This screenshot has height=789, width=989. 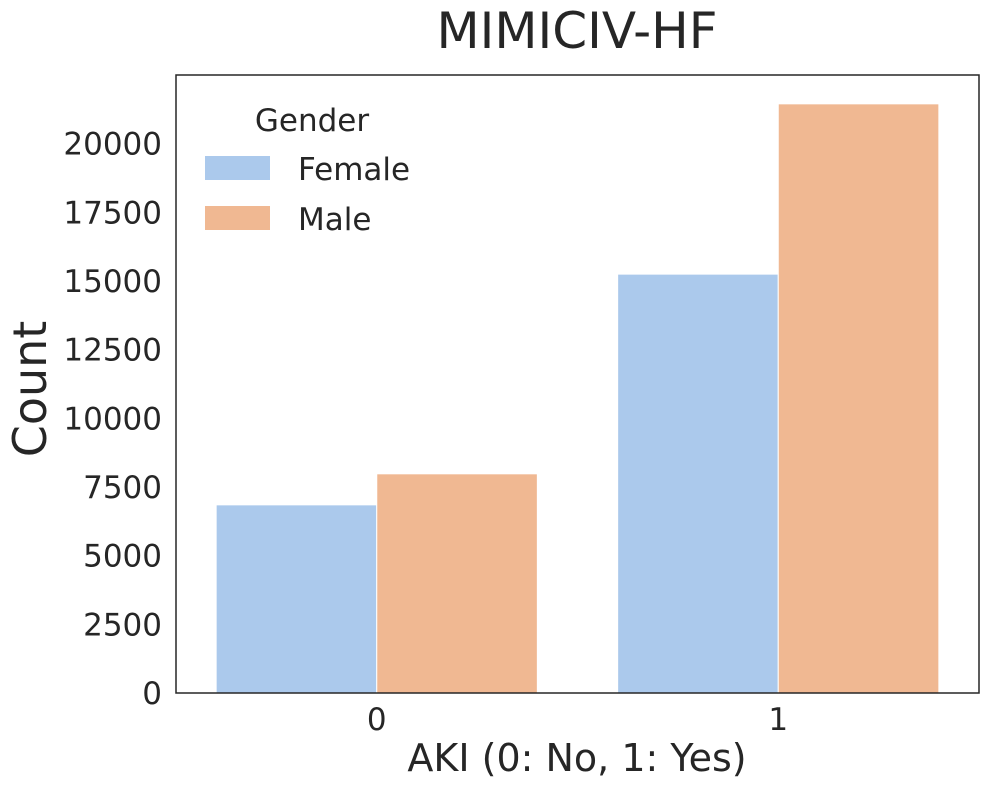 What do you see at coordinates (312, 121) in the screenshot?
I see `legend-title: Gender` at bounding box center [312, 121].